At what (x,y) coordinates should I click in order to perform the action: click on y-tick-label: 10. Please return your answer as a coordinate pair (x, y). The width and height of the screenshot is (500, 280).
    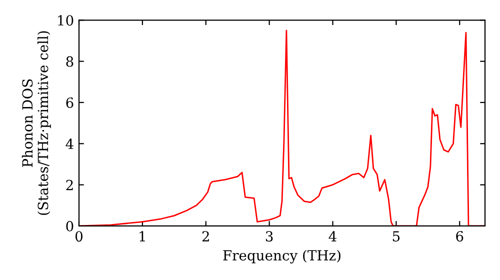
    Looking at the image, I should click on (66, 20).